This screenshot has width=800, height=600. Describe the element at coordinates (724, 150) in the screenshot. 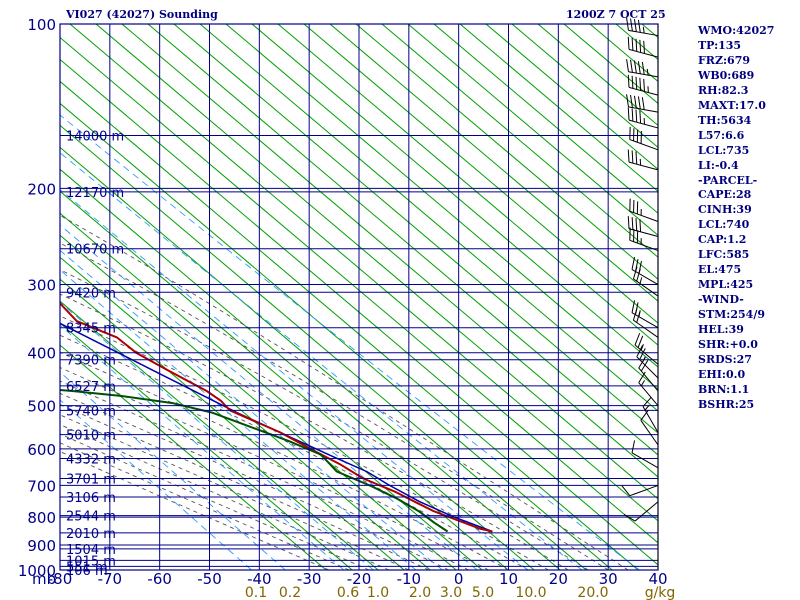

I see `stat-item: LCL:735` at that location.